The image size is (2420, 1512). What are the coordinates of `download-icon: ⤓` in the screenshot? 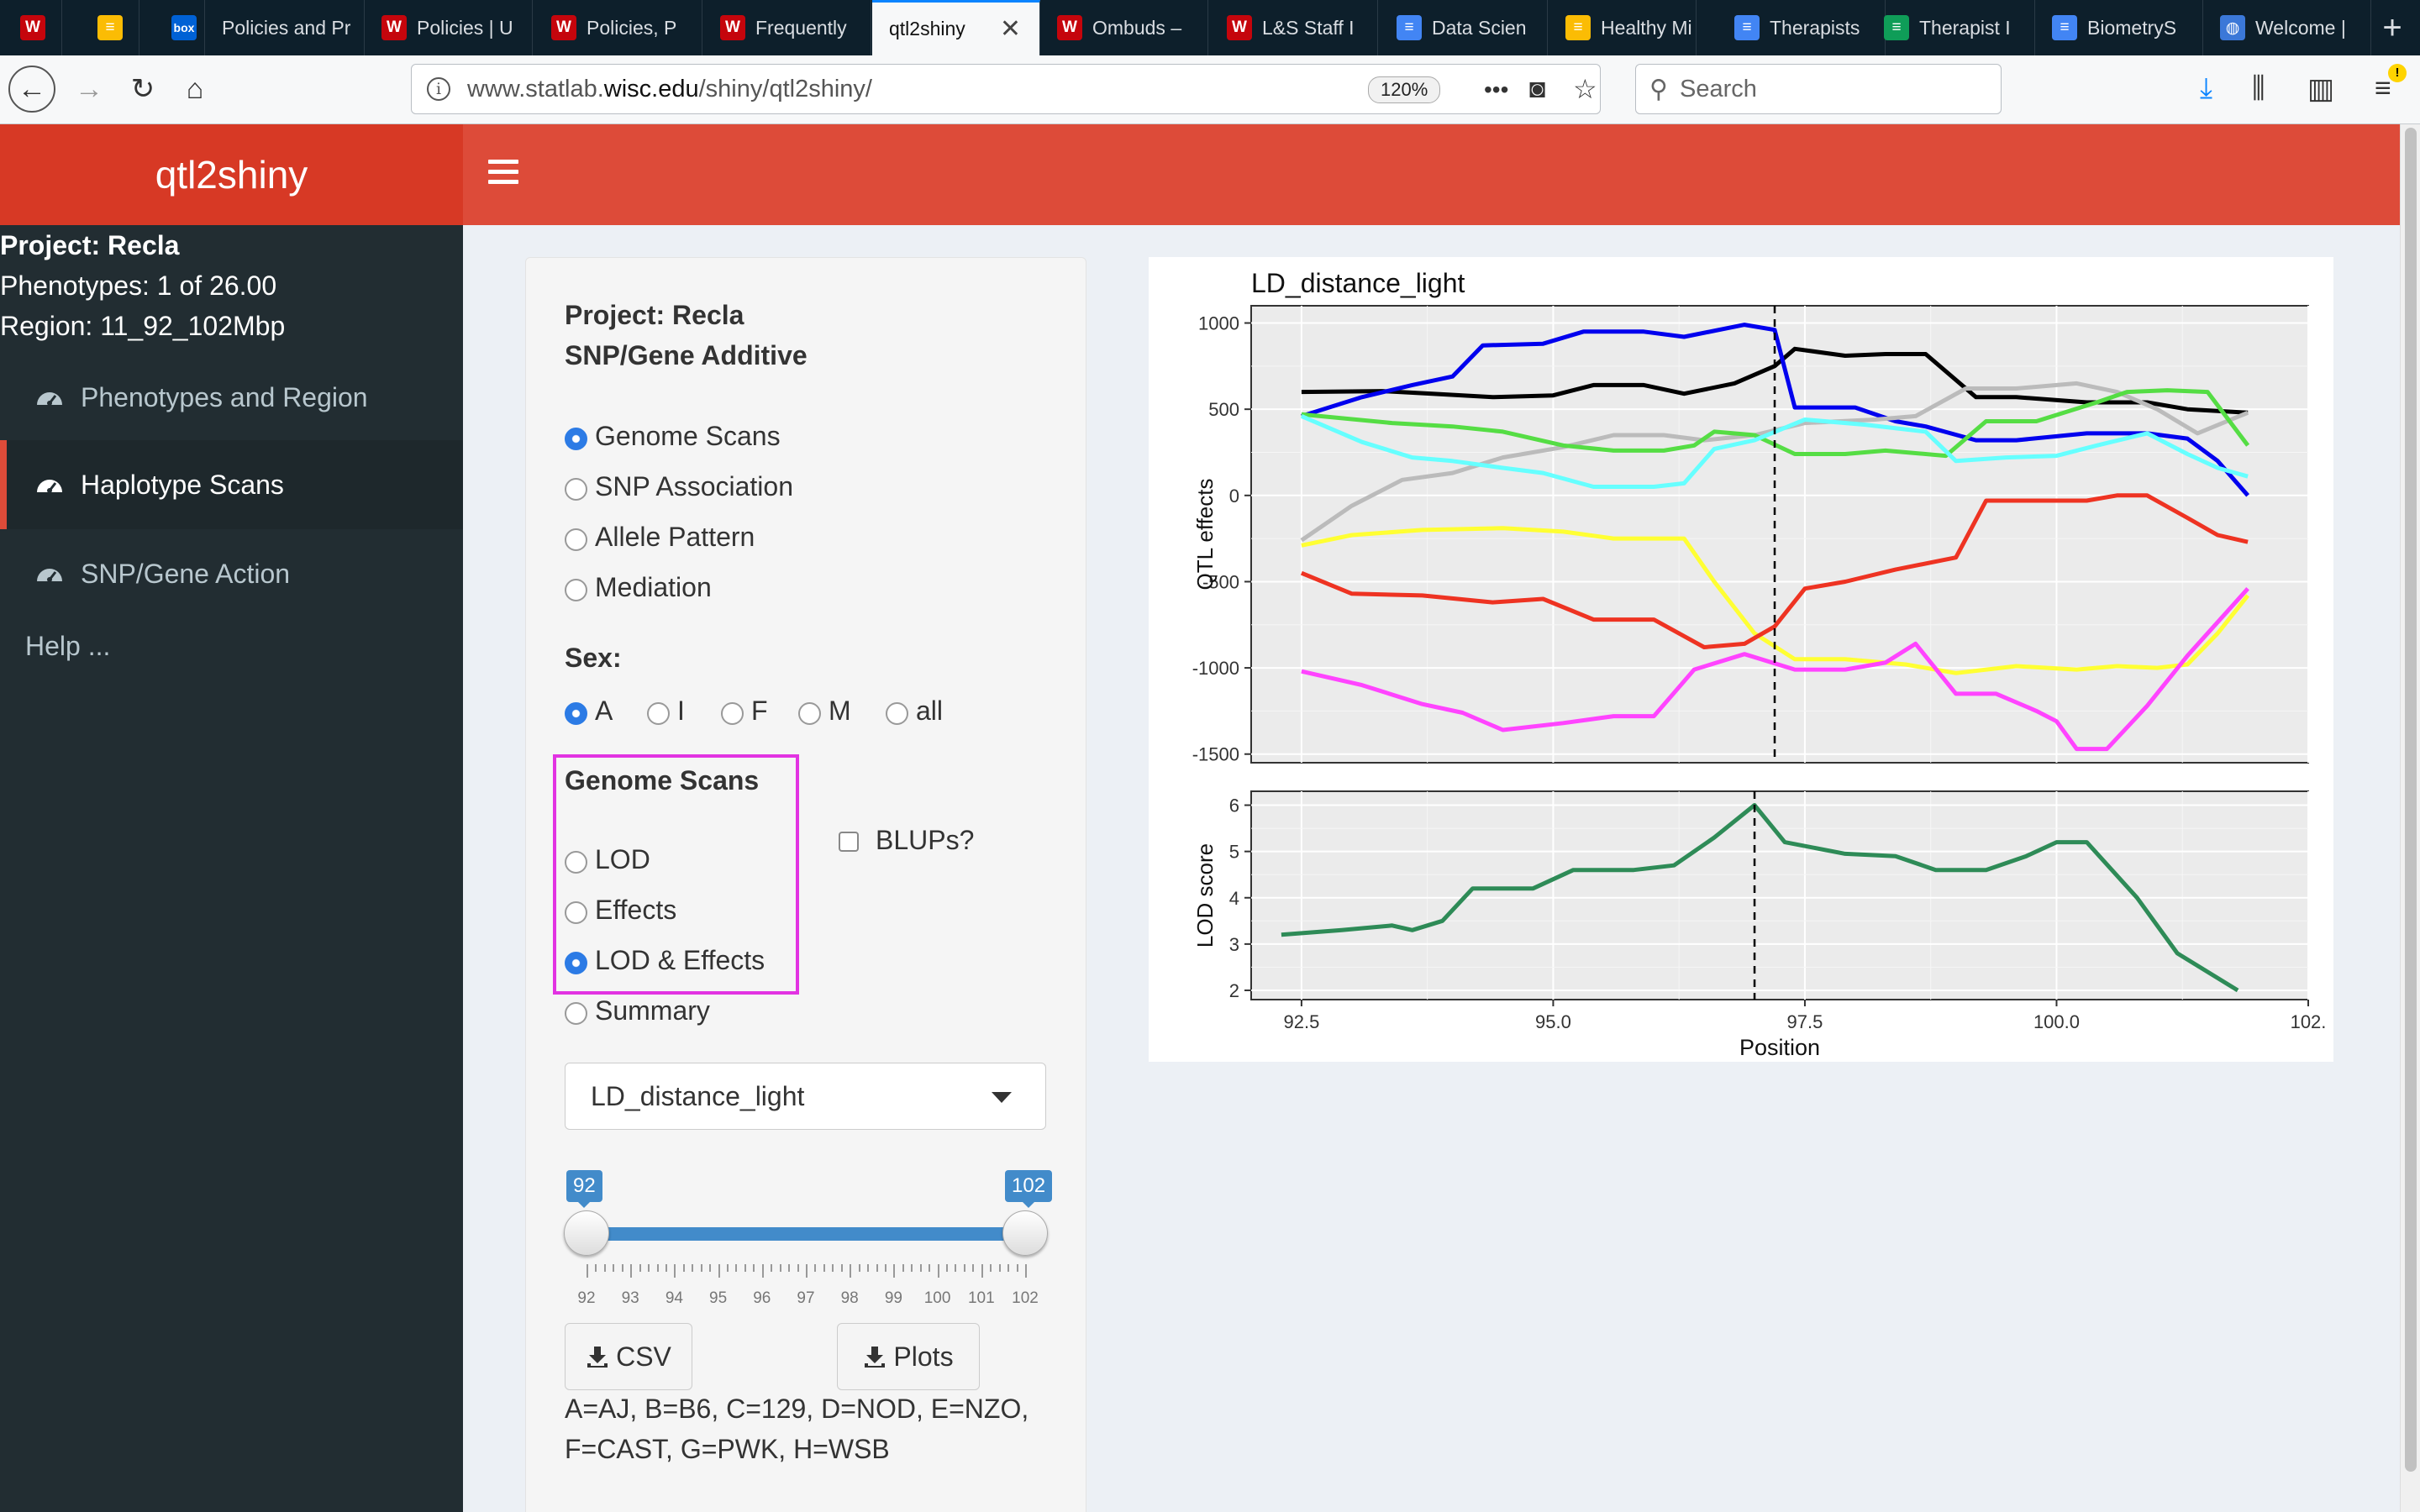 It's located at (2207, 88).